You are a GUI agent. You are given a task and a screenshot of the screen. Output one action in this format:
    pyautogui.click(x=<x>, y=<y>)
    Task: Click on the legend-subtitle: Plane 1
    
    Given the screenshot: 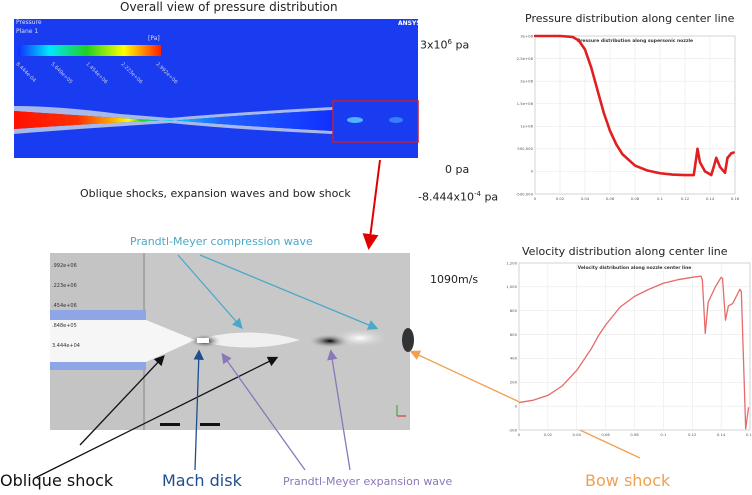 What is the action you would take?
    pyautogui.click(x=27, y=31)
    